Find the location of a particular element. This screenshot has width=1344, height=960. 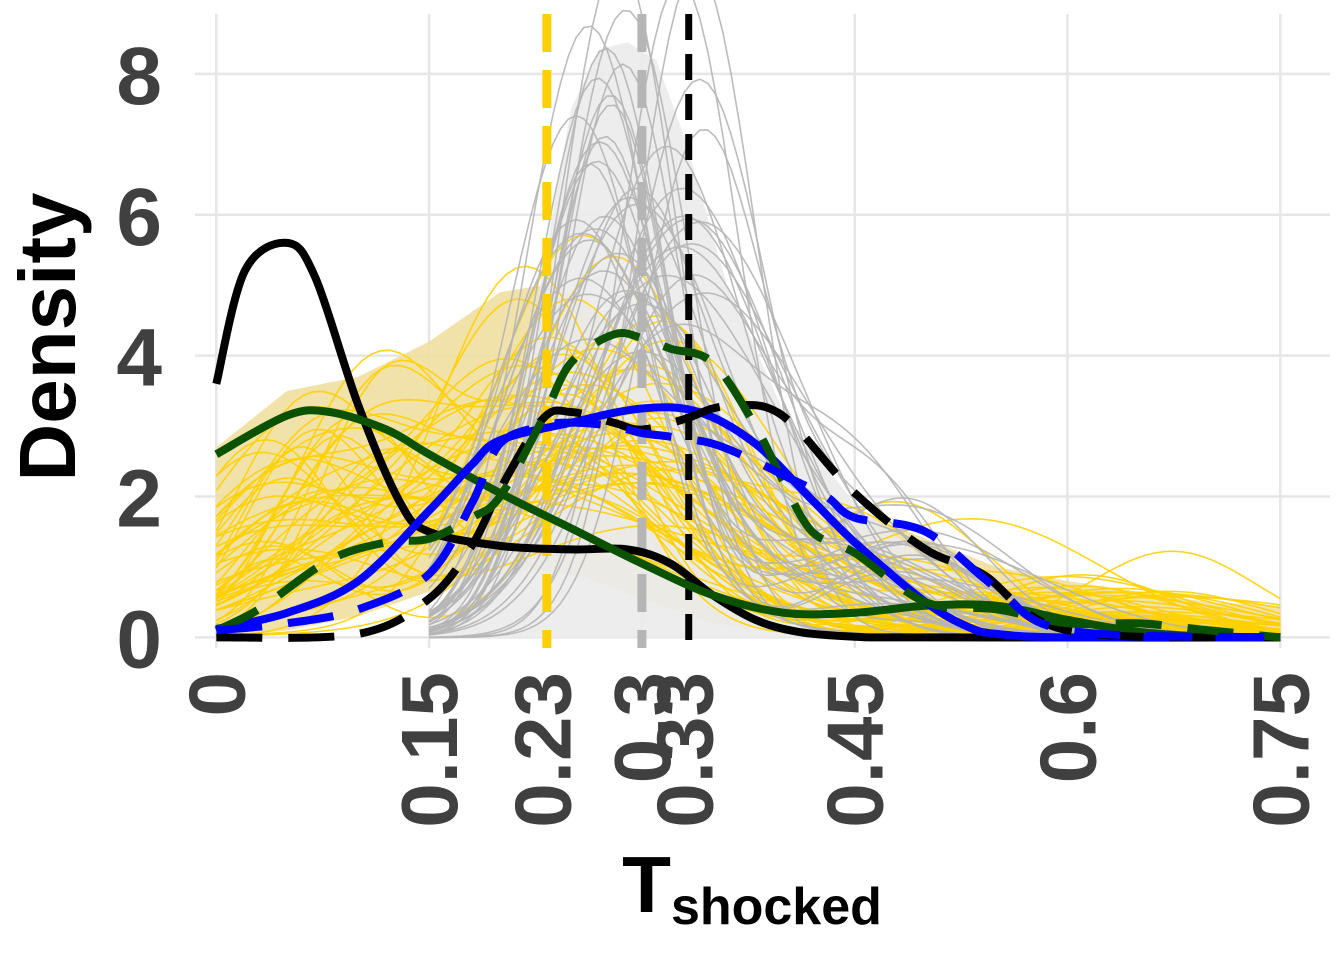

y-axis-title: Density is located at coordinates (47, 336).